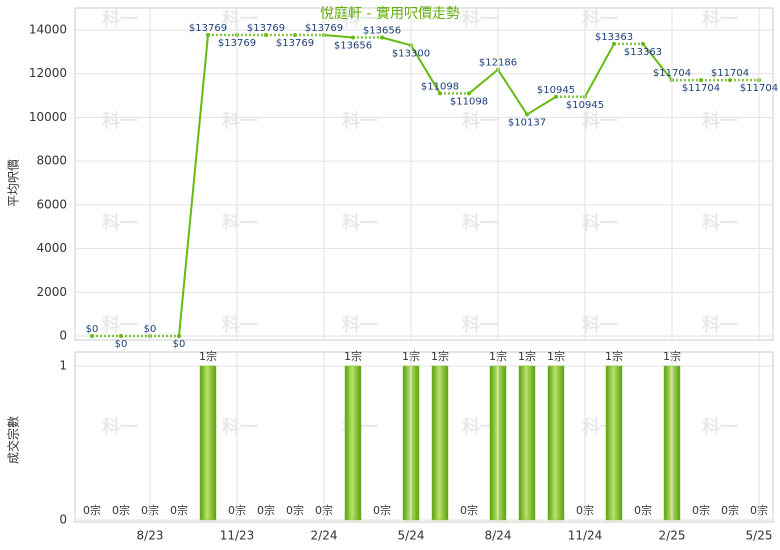 Image resolution: width=780 pixels, height=550 pixels. Describe the element at coordinates (51, 204) in the screenshot. I see `y-tick-label: 6000` at that location.